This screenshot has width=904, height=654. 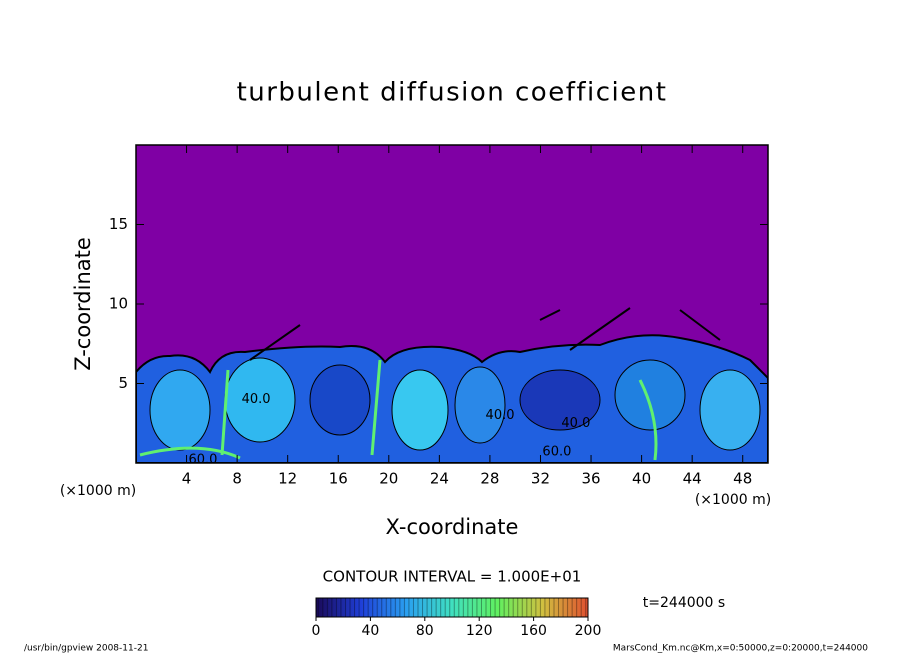 What do you see at coordinates (590, 479) in the screenshot?
I see `x-tick-label: 36` at bounding box center [590, 479].